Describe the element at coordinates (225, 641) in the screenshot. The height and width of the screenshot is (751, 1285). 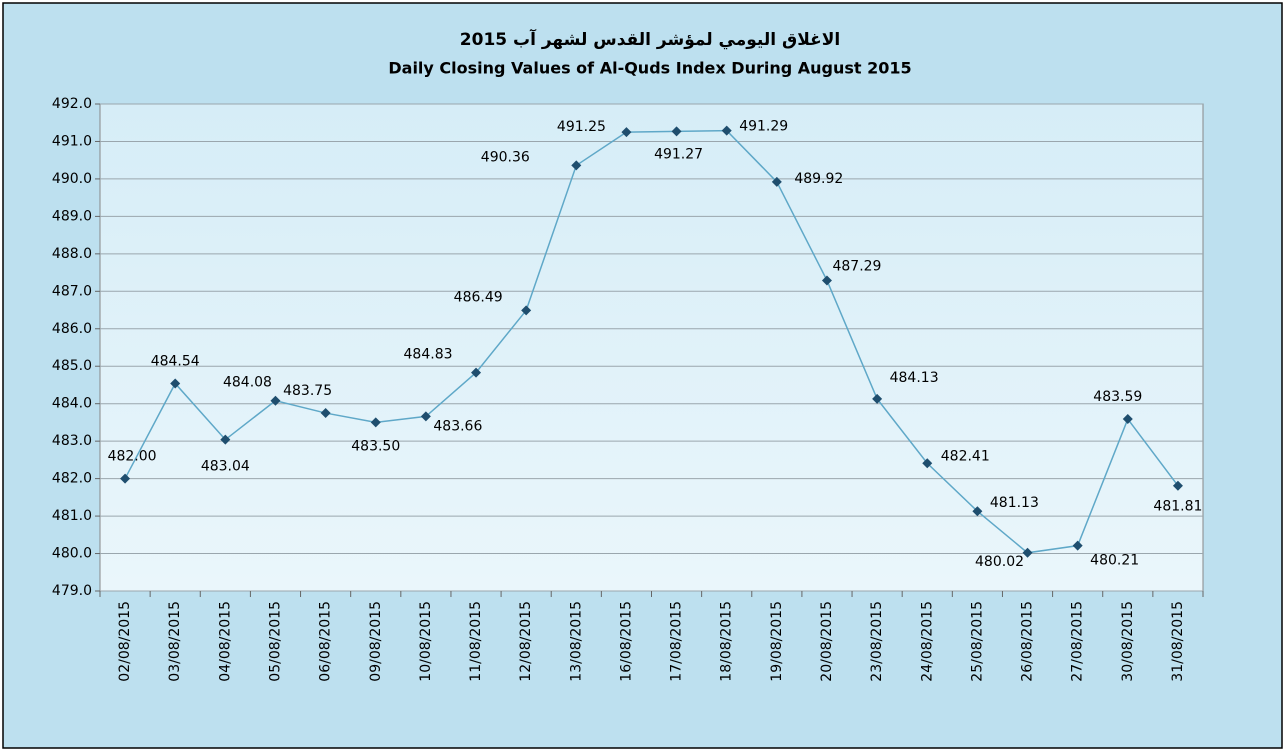
I see `x-tick-label: 04/08/2015` at that location.